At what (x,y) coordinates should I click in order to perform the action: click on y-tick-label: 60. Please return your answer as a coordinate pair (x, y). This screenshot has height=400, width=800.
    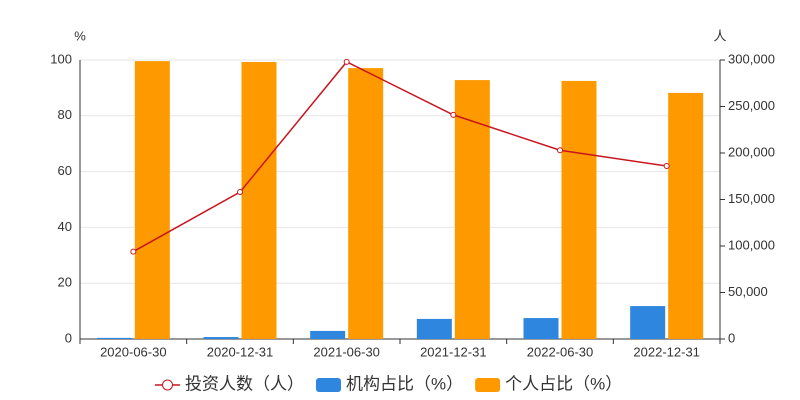
    Looking at the image, I should click on (65, 170).